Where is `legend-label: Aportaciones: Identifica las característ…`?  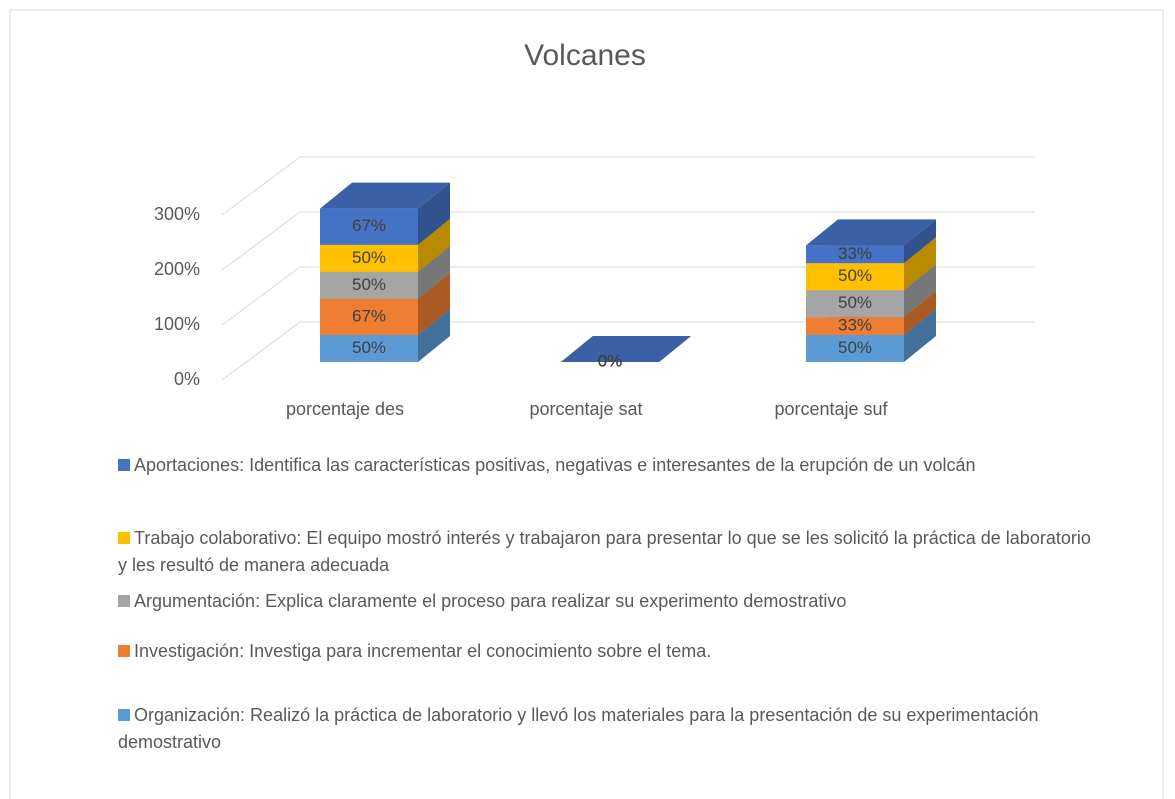
legend-label: Aportaciones: Identifica las característ… is located at coordinates (555, 465).